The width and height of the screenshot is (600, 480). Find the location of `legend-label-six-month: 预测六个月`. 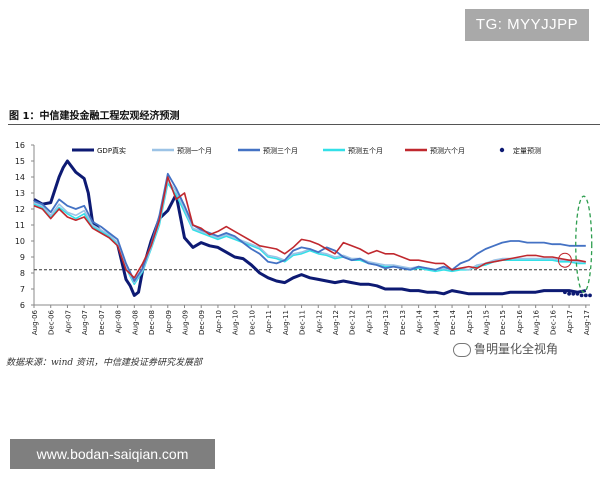

legend-label-six-month: 预测六个月 is located at coordinates (447, 150).